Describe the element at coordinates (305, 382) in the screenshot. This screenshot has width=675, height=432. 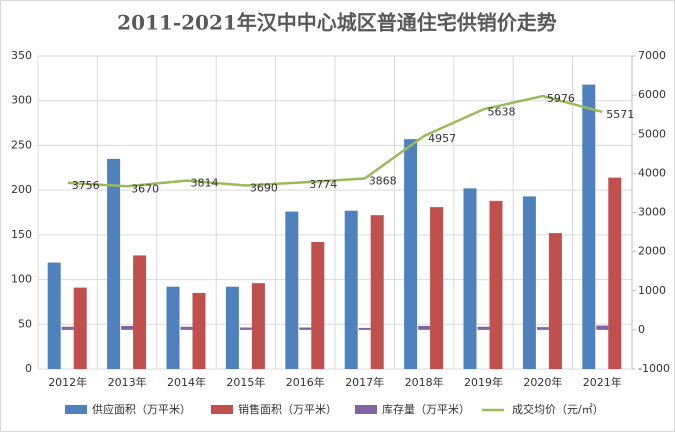
I see `x-tick-label: 2016年` at that location.